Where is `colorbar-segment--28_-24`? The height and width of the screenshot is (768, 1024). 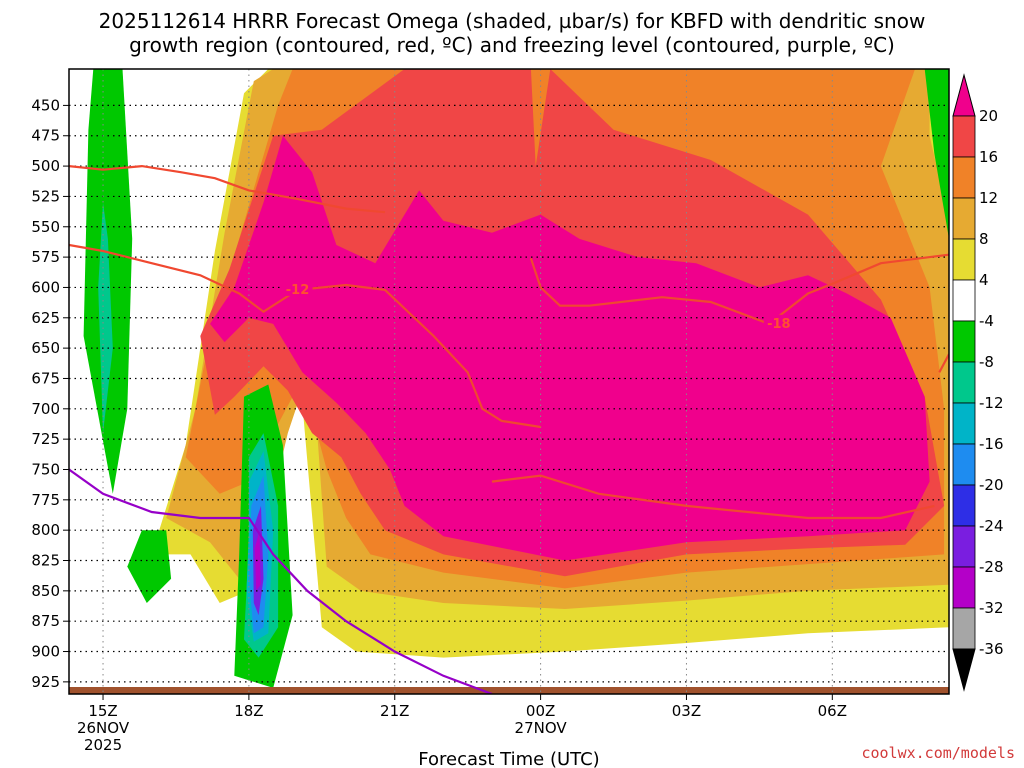 colorbar-segment--28_-24 is located at coordinates (964, 546).